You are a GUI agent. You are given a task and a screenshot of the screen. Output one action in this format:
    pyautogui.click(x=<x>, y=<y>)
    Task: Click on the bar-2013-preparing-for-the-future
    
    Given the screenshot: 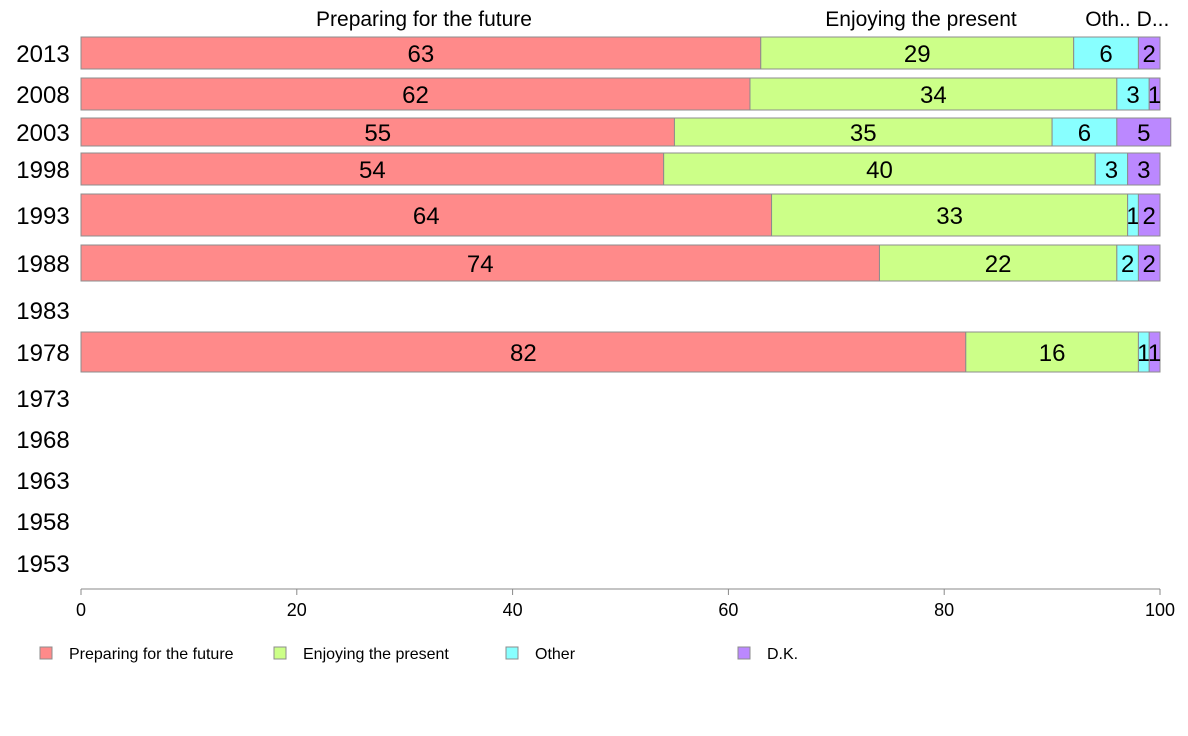 What is the action you would take?
    pyautogui.click(x=421, y=53)
    